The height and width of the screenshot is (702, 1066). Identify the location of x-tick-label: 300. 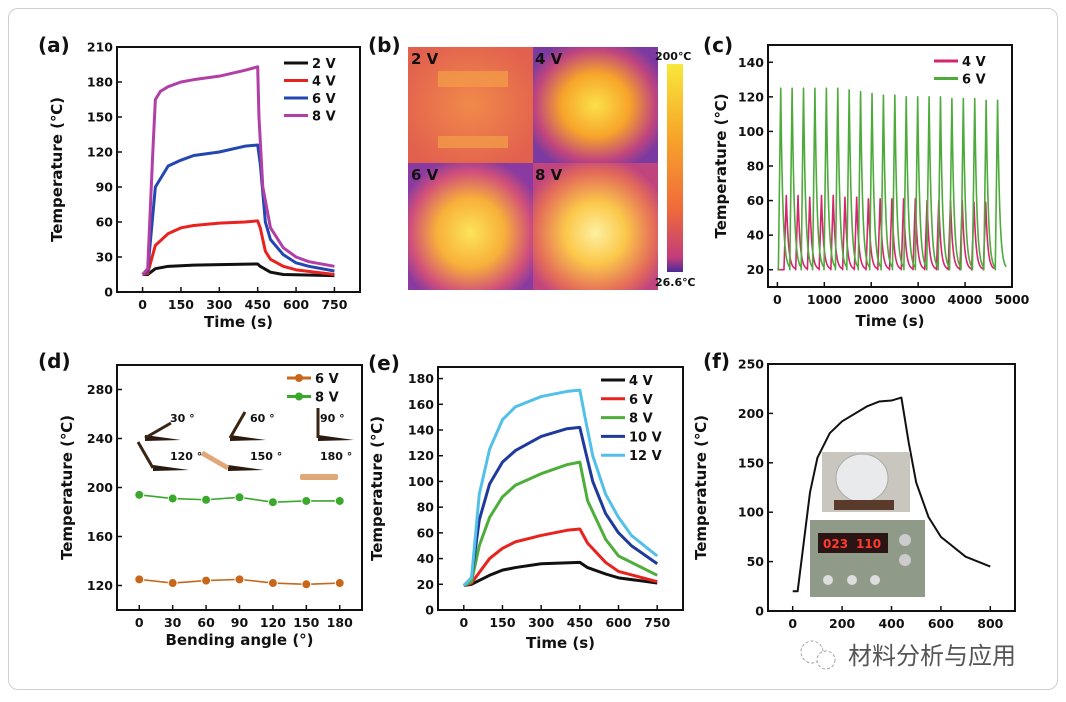
(219, 304).